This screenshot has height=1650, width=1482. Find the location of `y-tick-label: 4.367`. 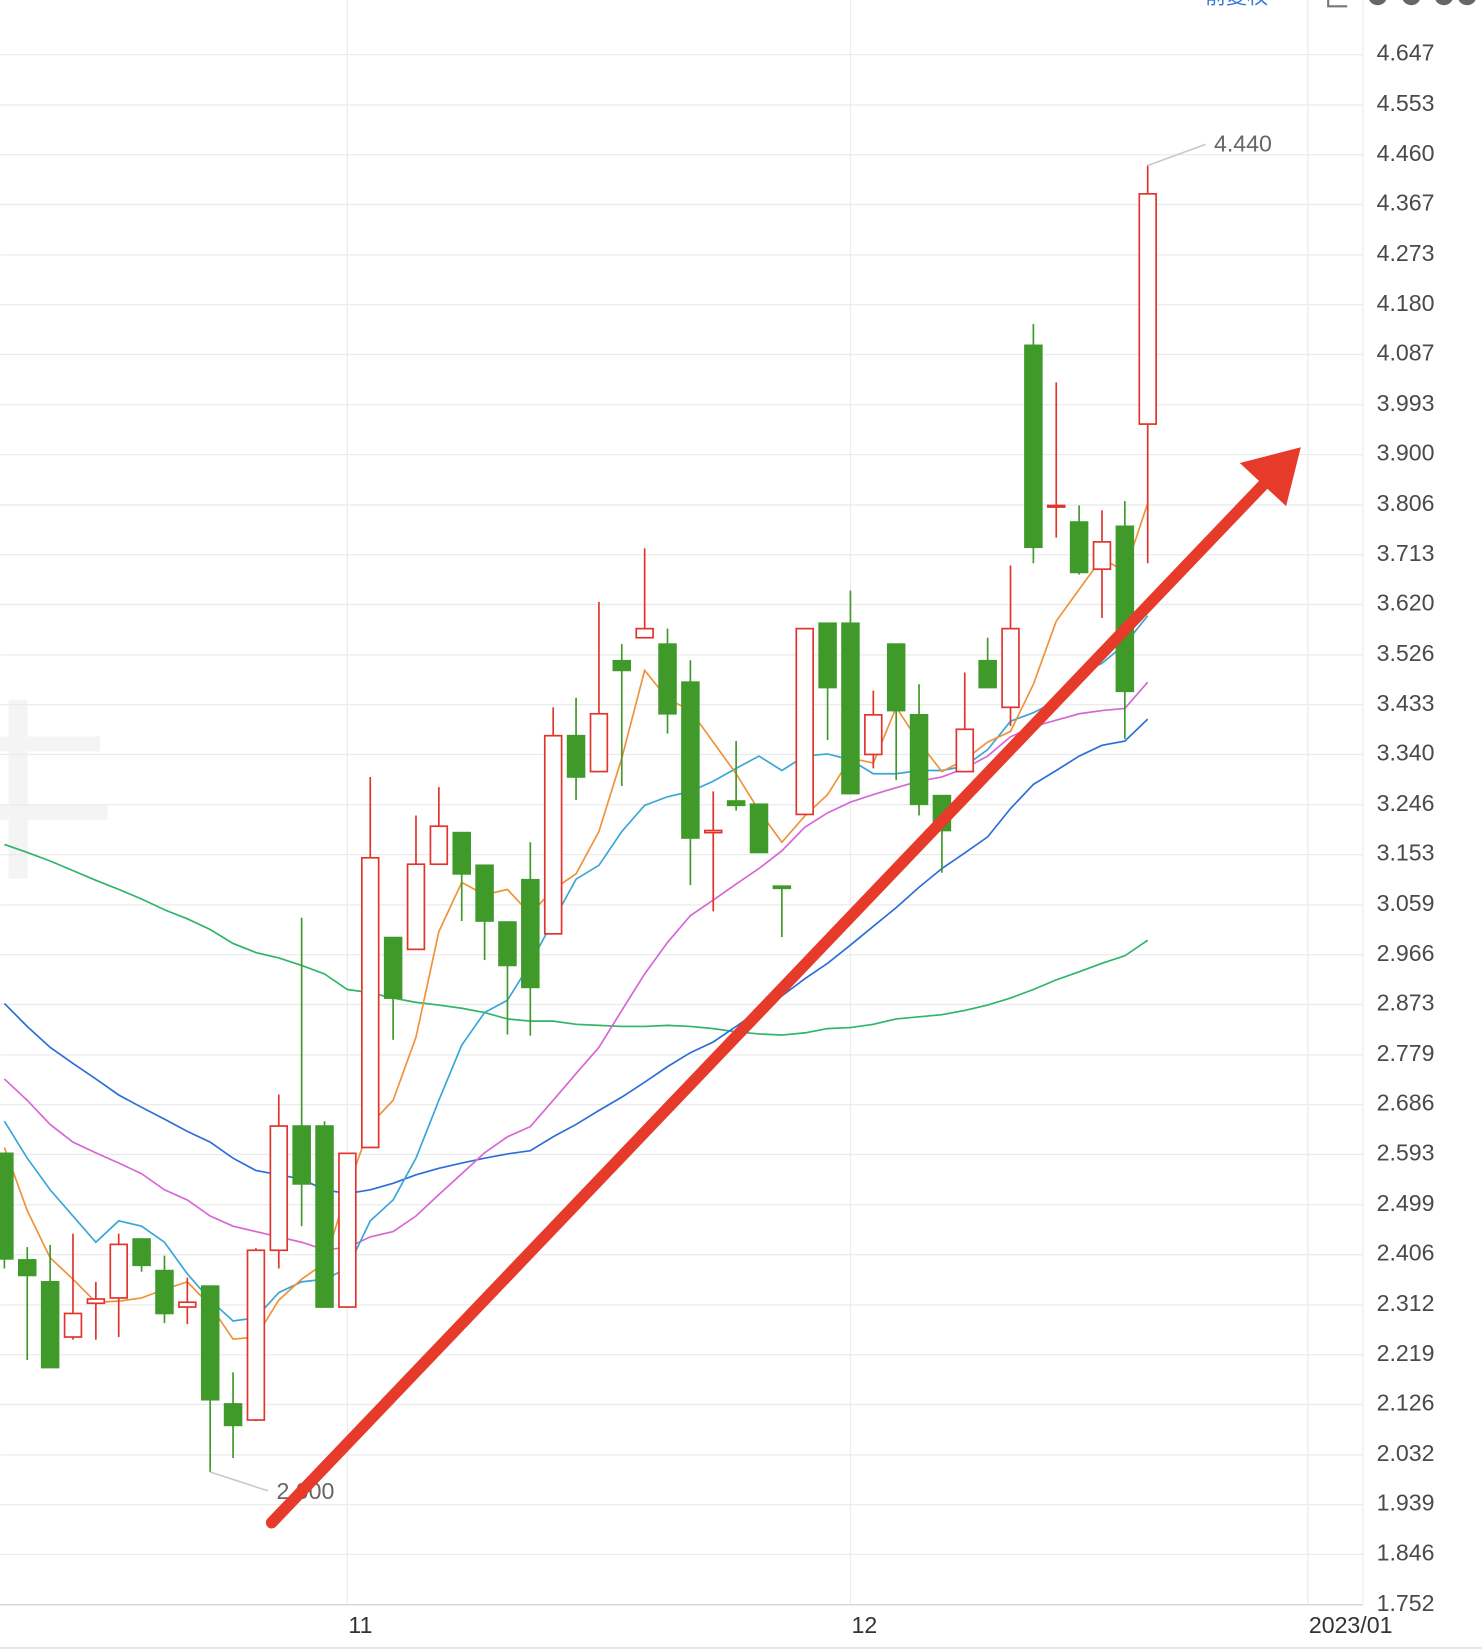

y-tick-label: 4.367 is located at coordinates (1406, 203).